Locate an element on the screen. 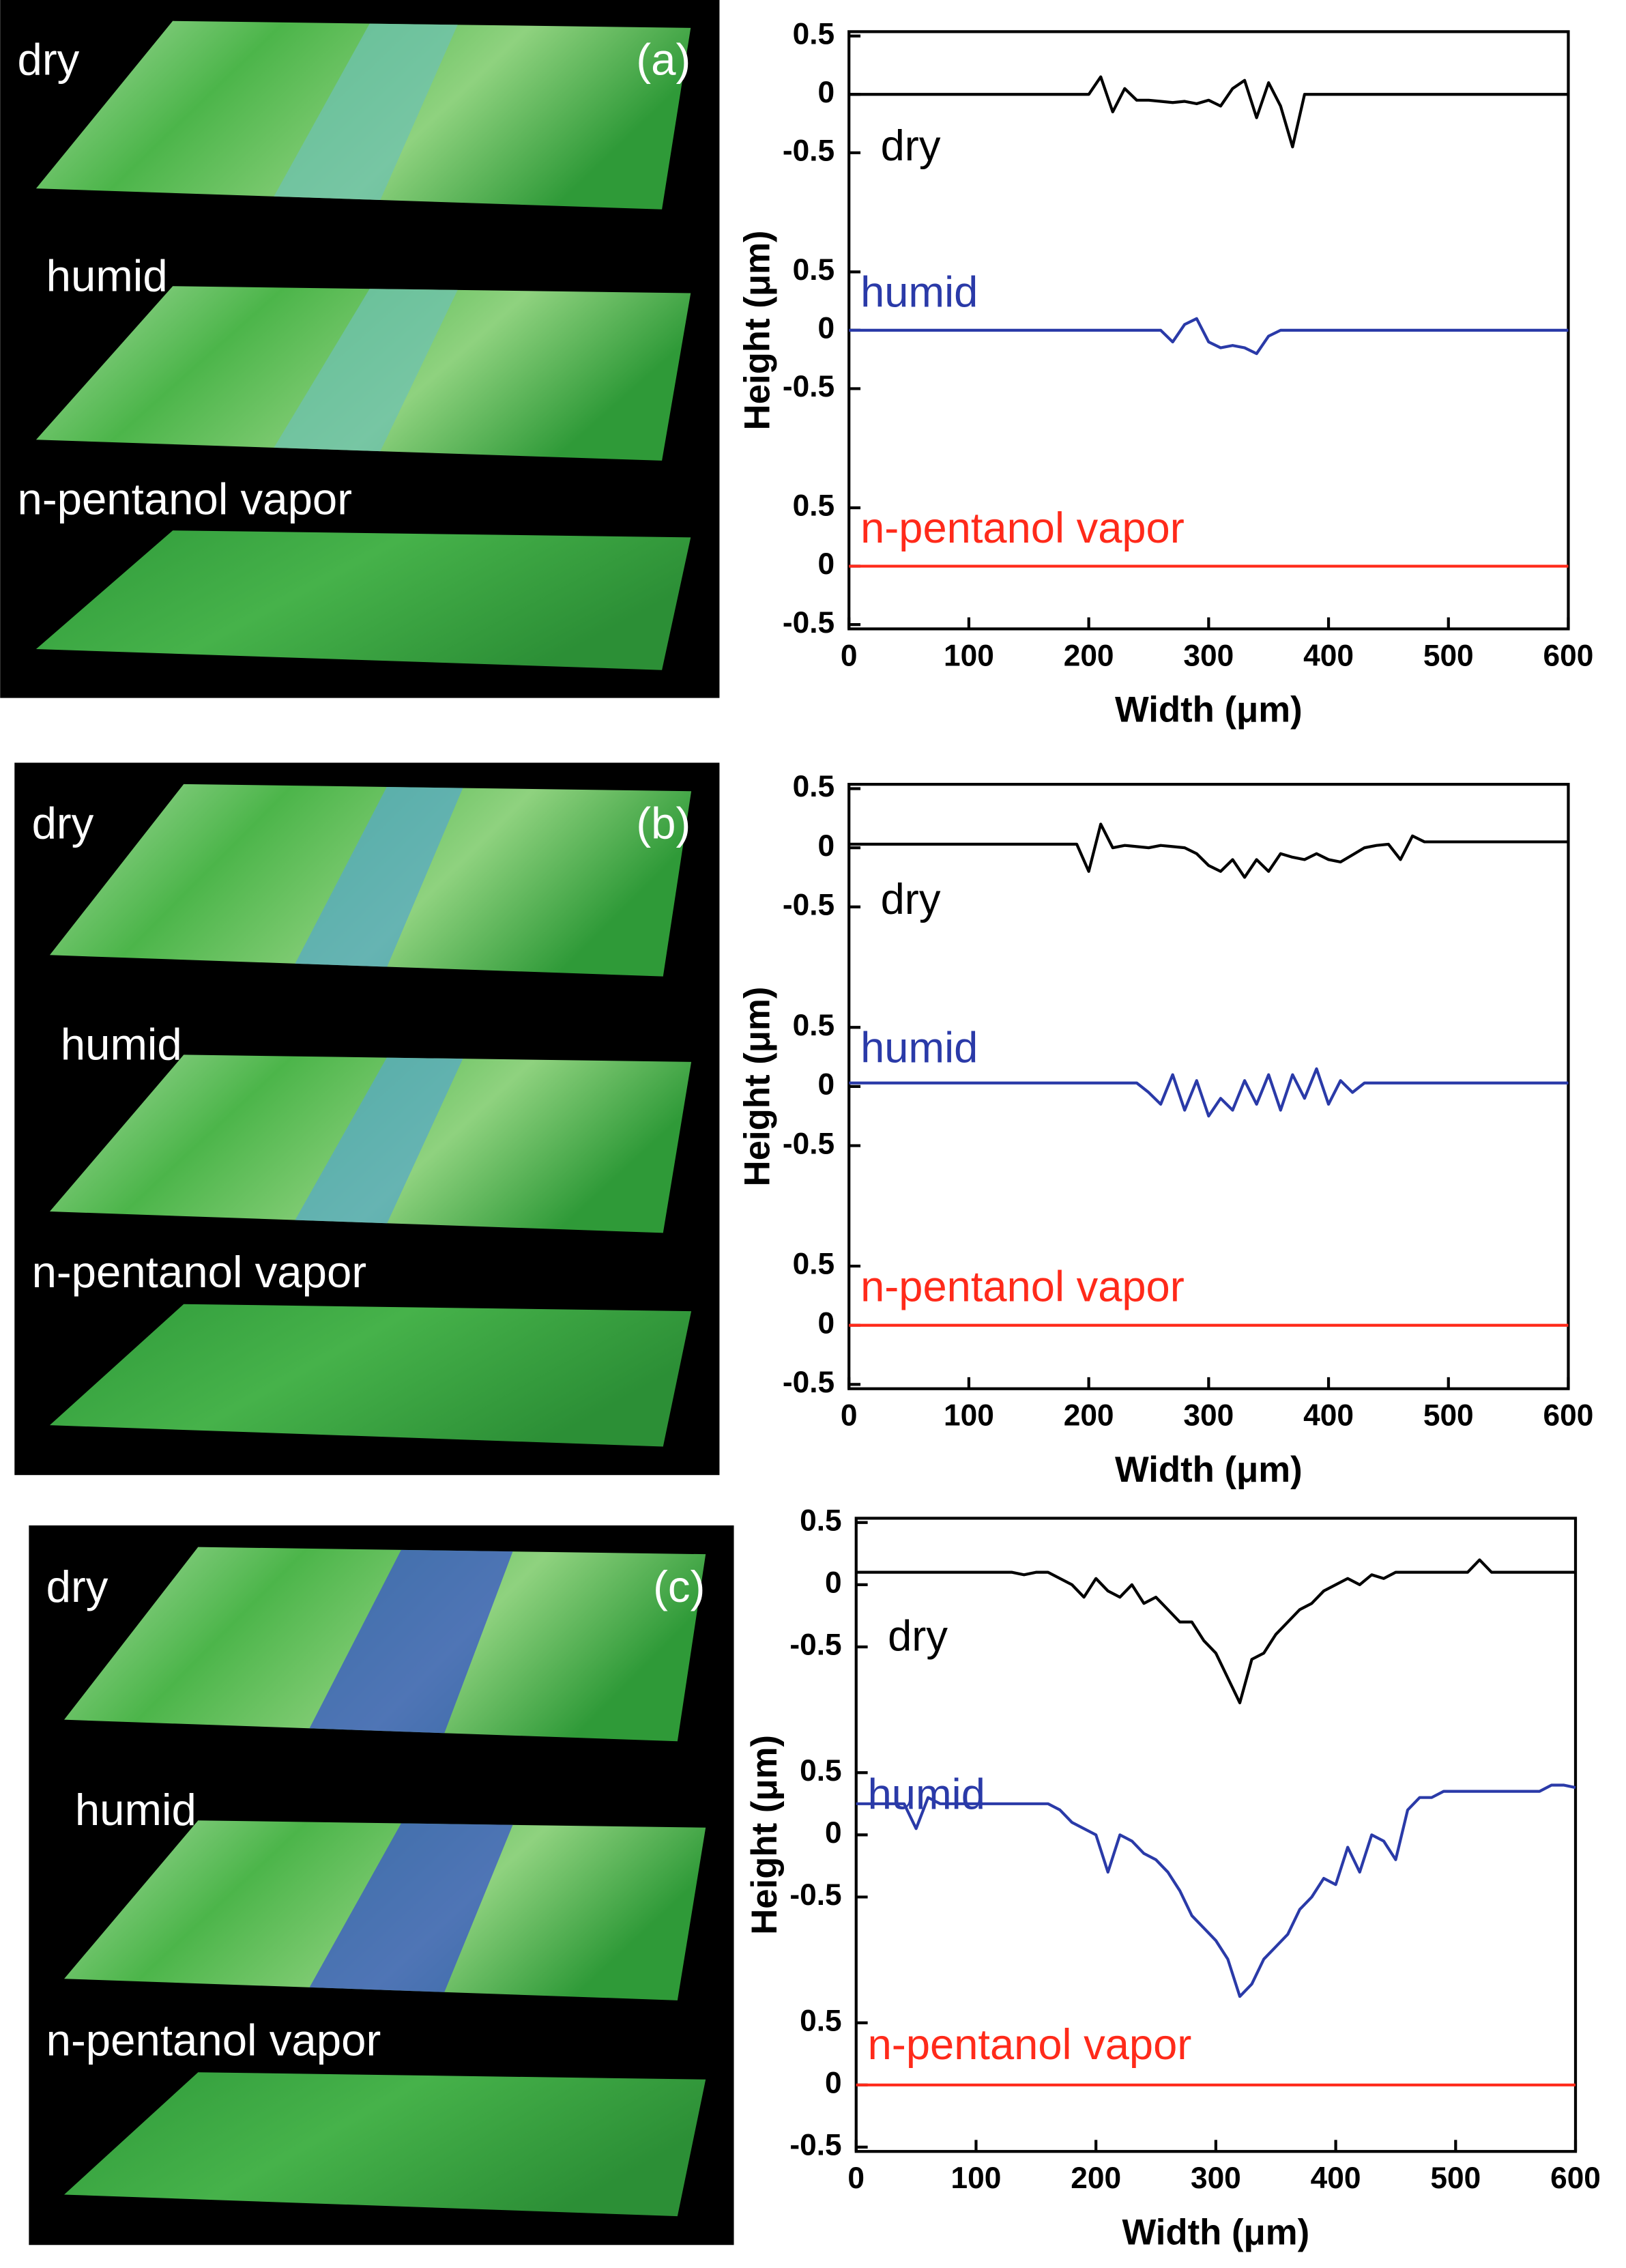  panel-label: (c) is located at coordinates (679, 1587).